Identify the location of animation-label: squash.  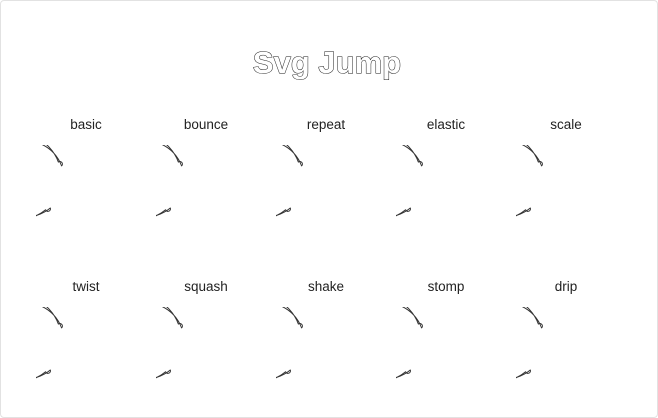
(206, 286).